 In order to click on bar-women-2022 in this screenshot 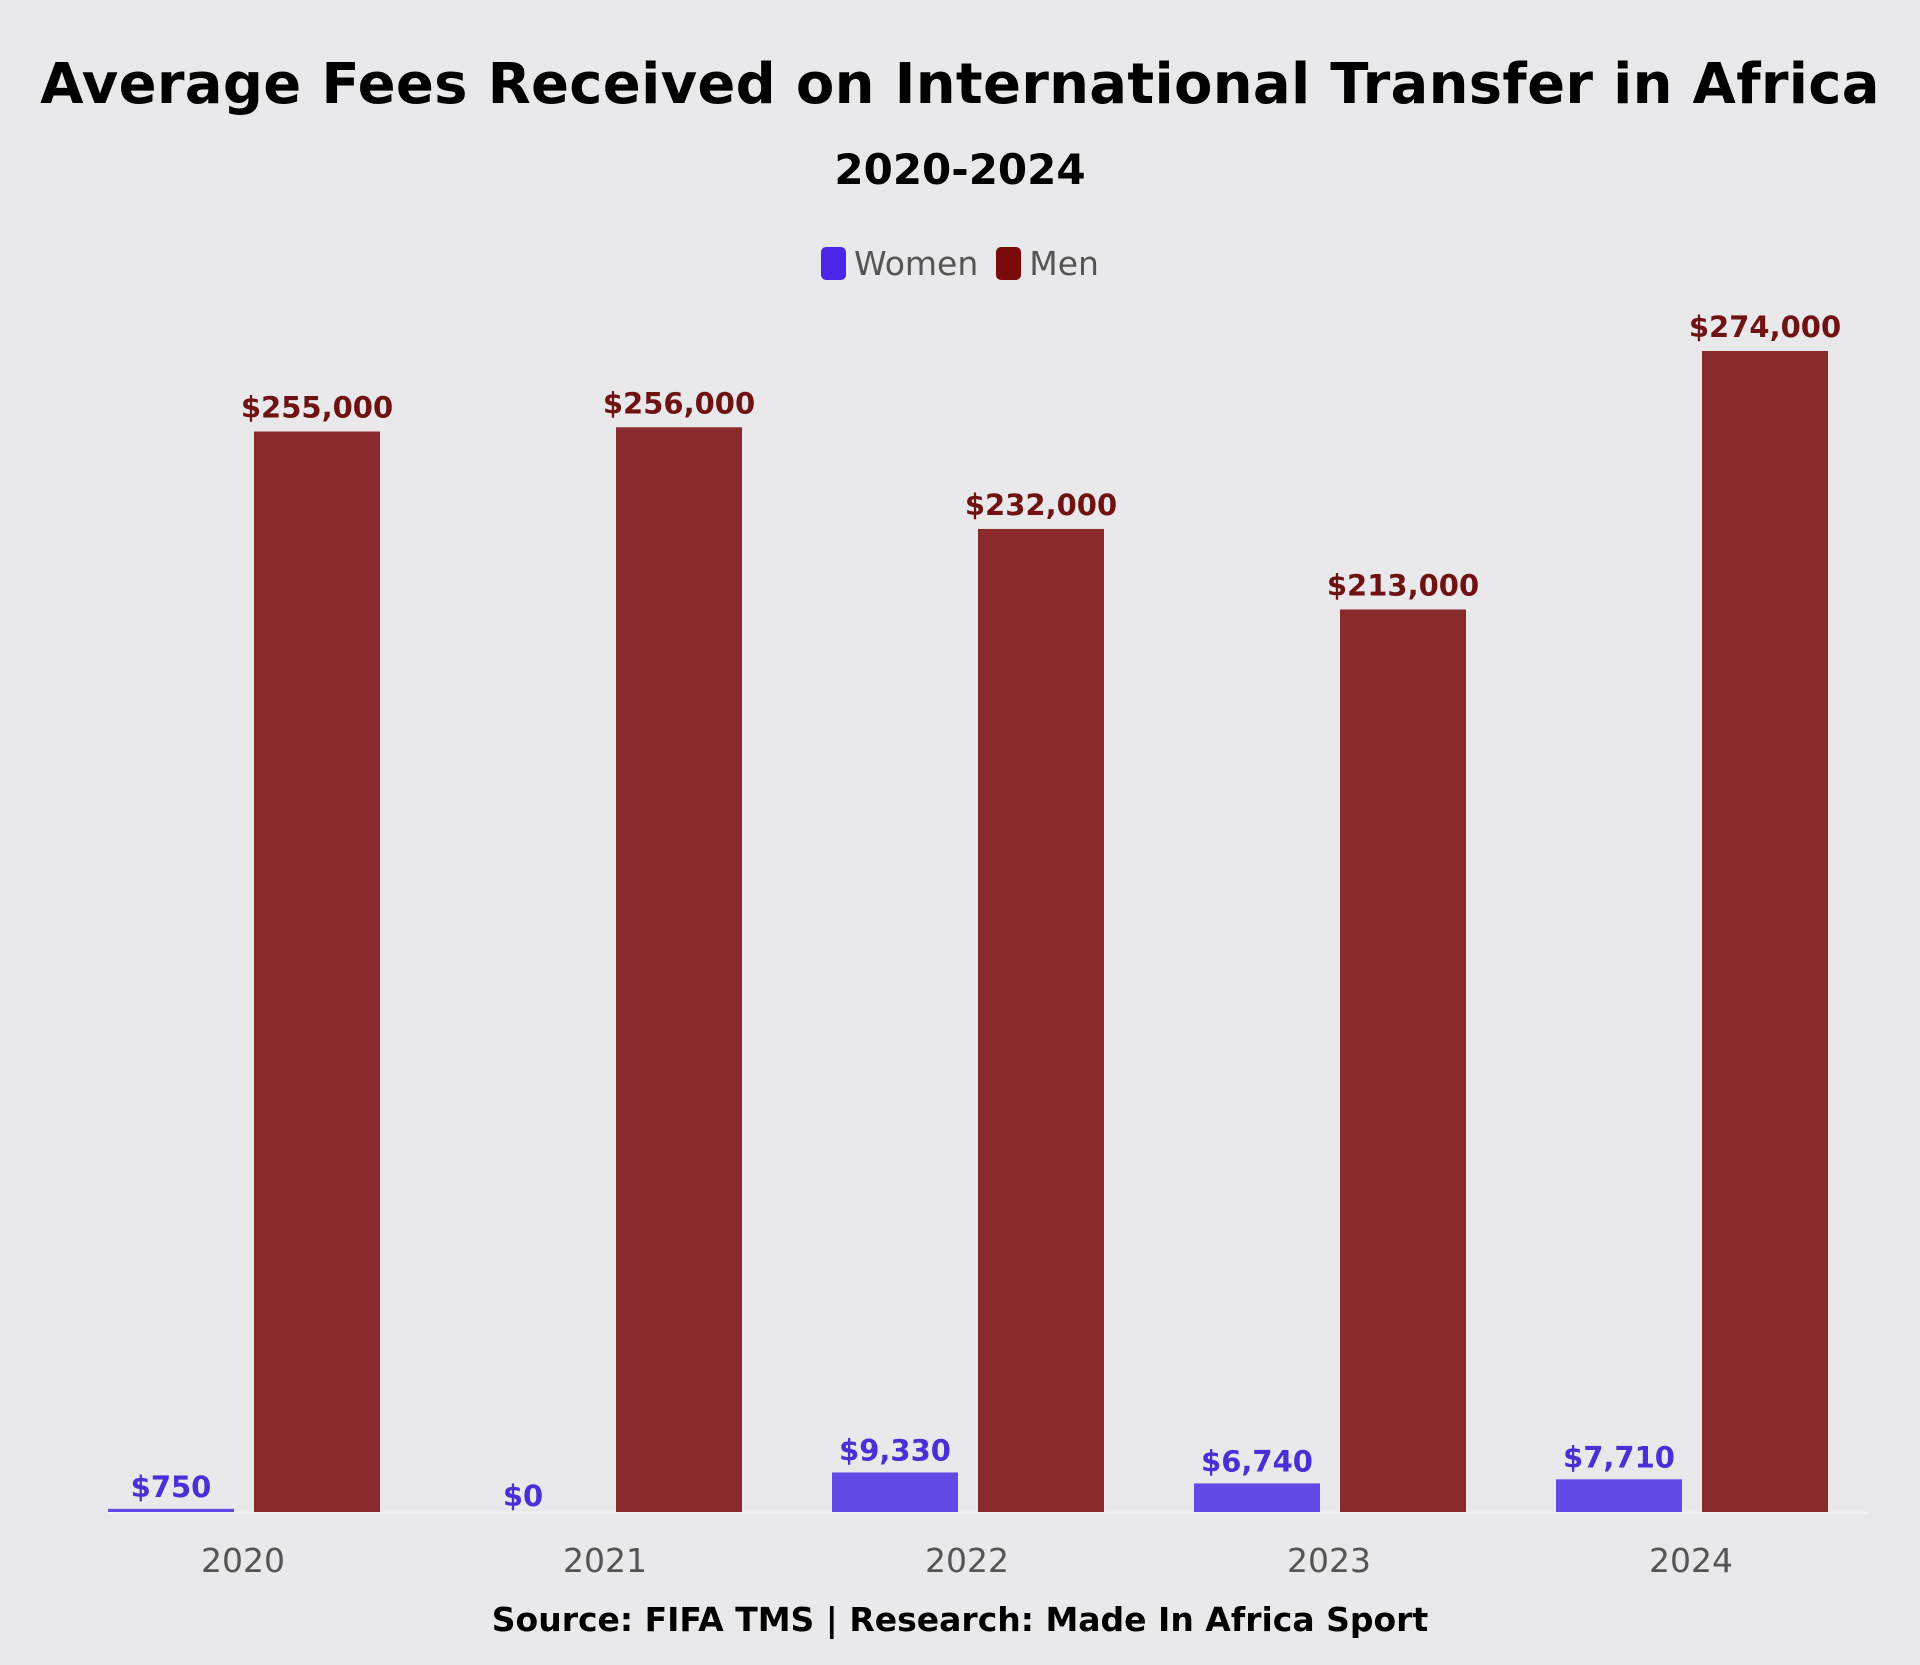, I will do `click(895, 1492)`.